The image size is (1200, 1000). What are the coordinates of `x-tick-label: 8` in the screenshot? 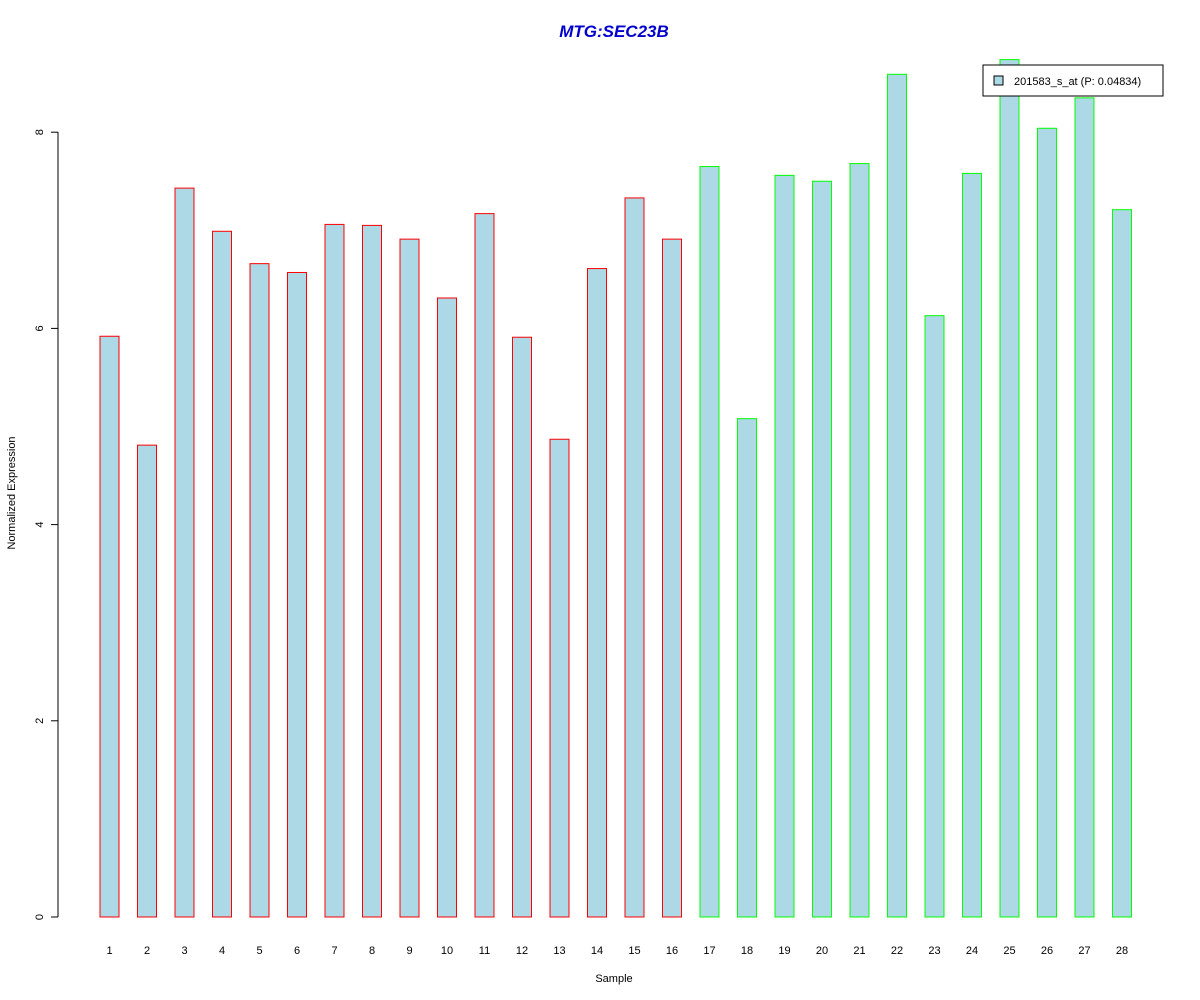 It's located at (372, 951).